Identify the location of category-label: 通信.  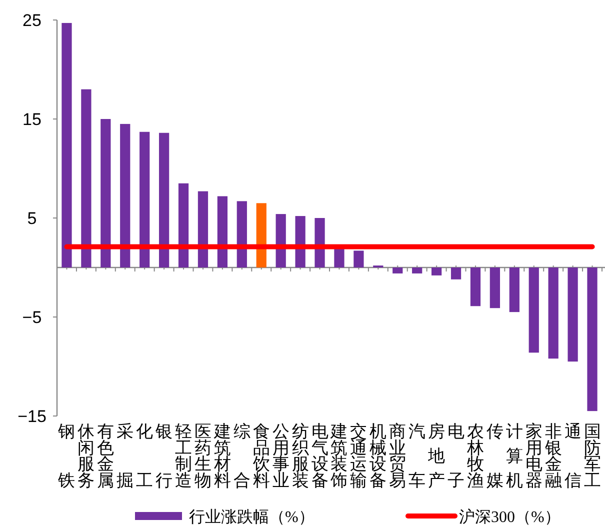
(573, 456).